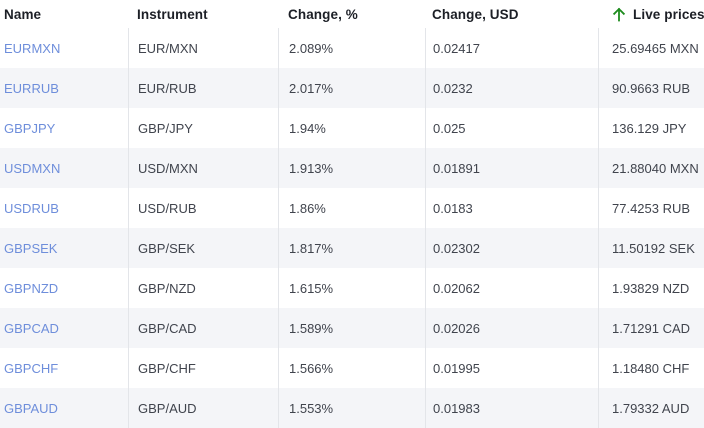  I want to click on change-pct-cell: 1.615%, so click(351, 288).